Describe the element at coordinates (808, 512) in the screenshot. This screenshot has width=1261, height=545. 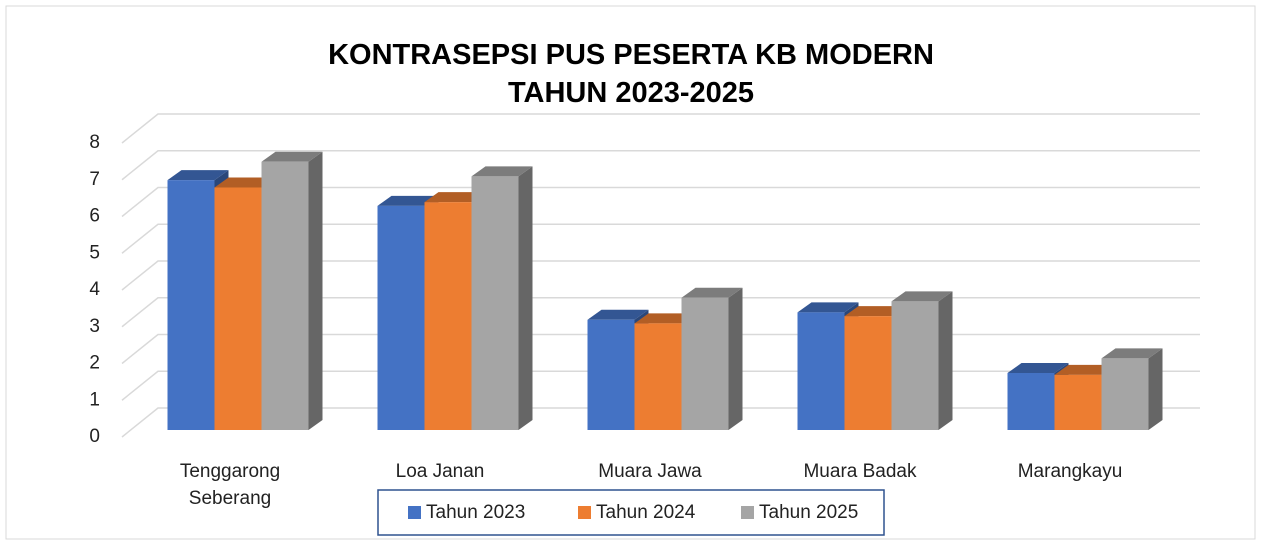
I see `legend-label: Tahun 2025` at that location.